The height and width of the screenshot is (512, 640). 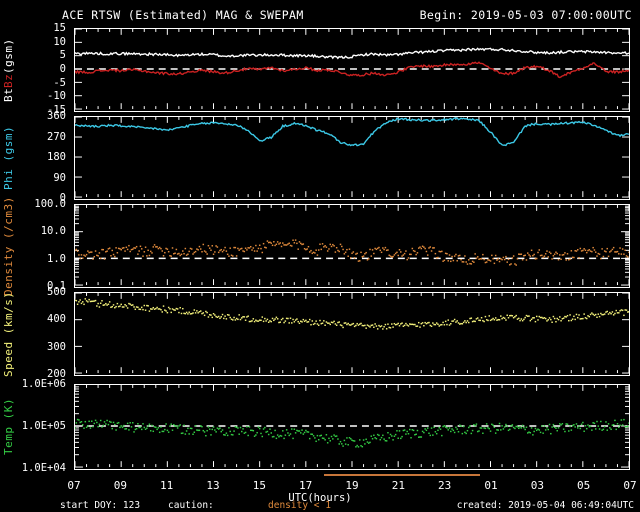 I want to click on plot-phi, so click(x=352, y=157).